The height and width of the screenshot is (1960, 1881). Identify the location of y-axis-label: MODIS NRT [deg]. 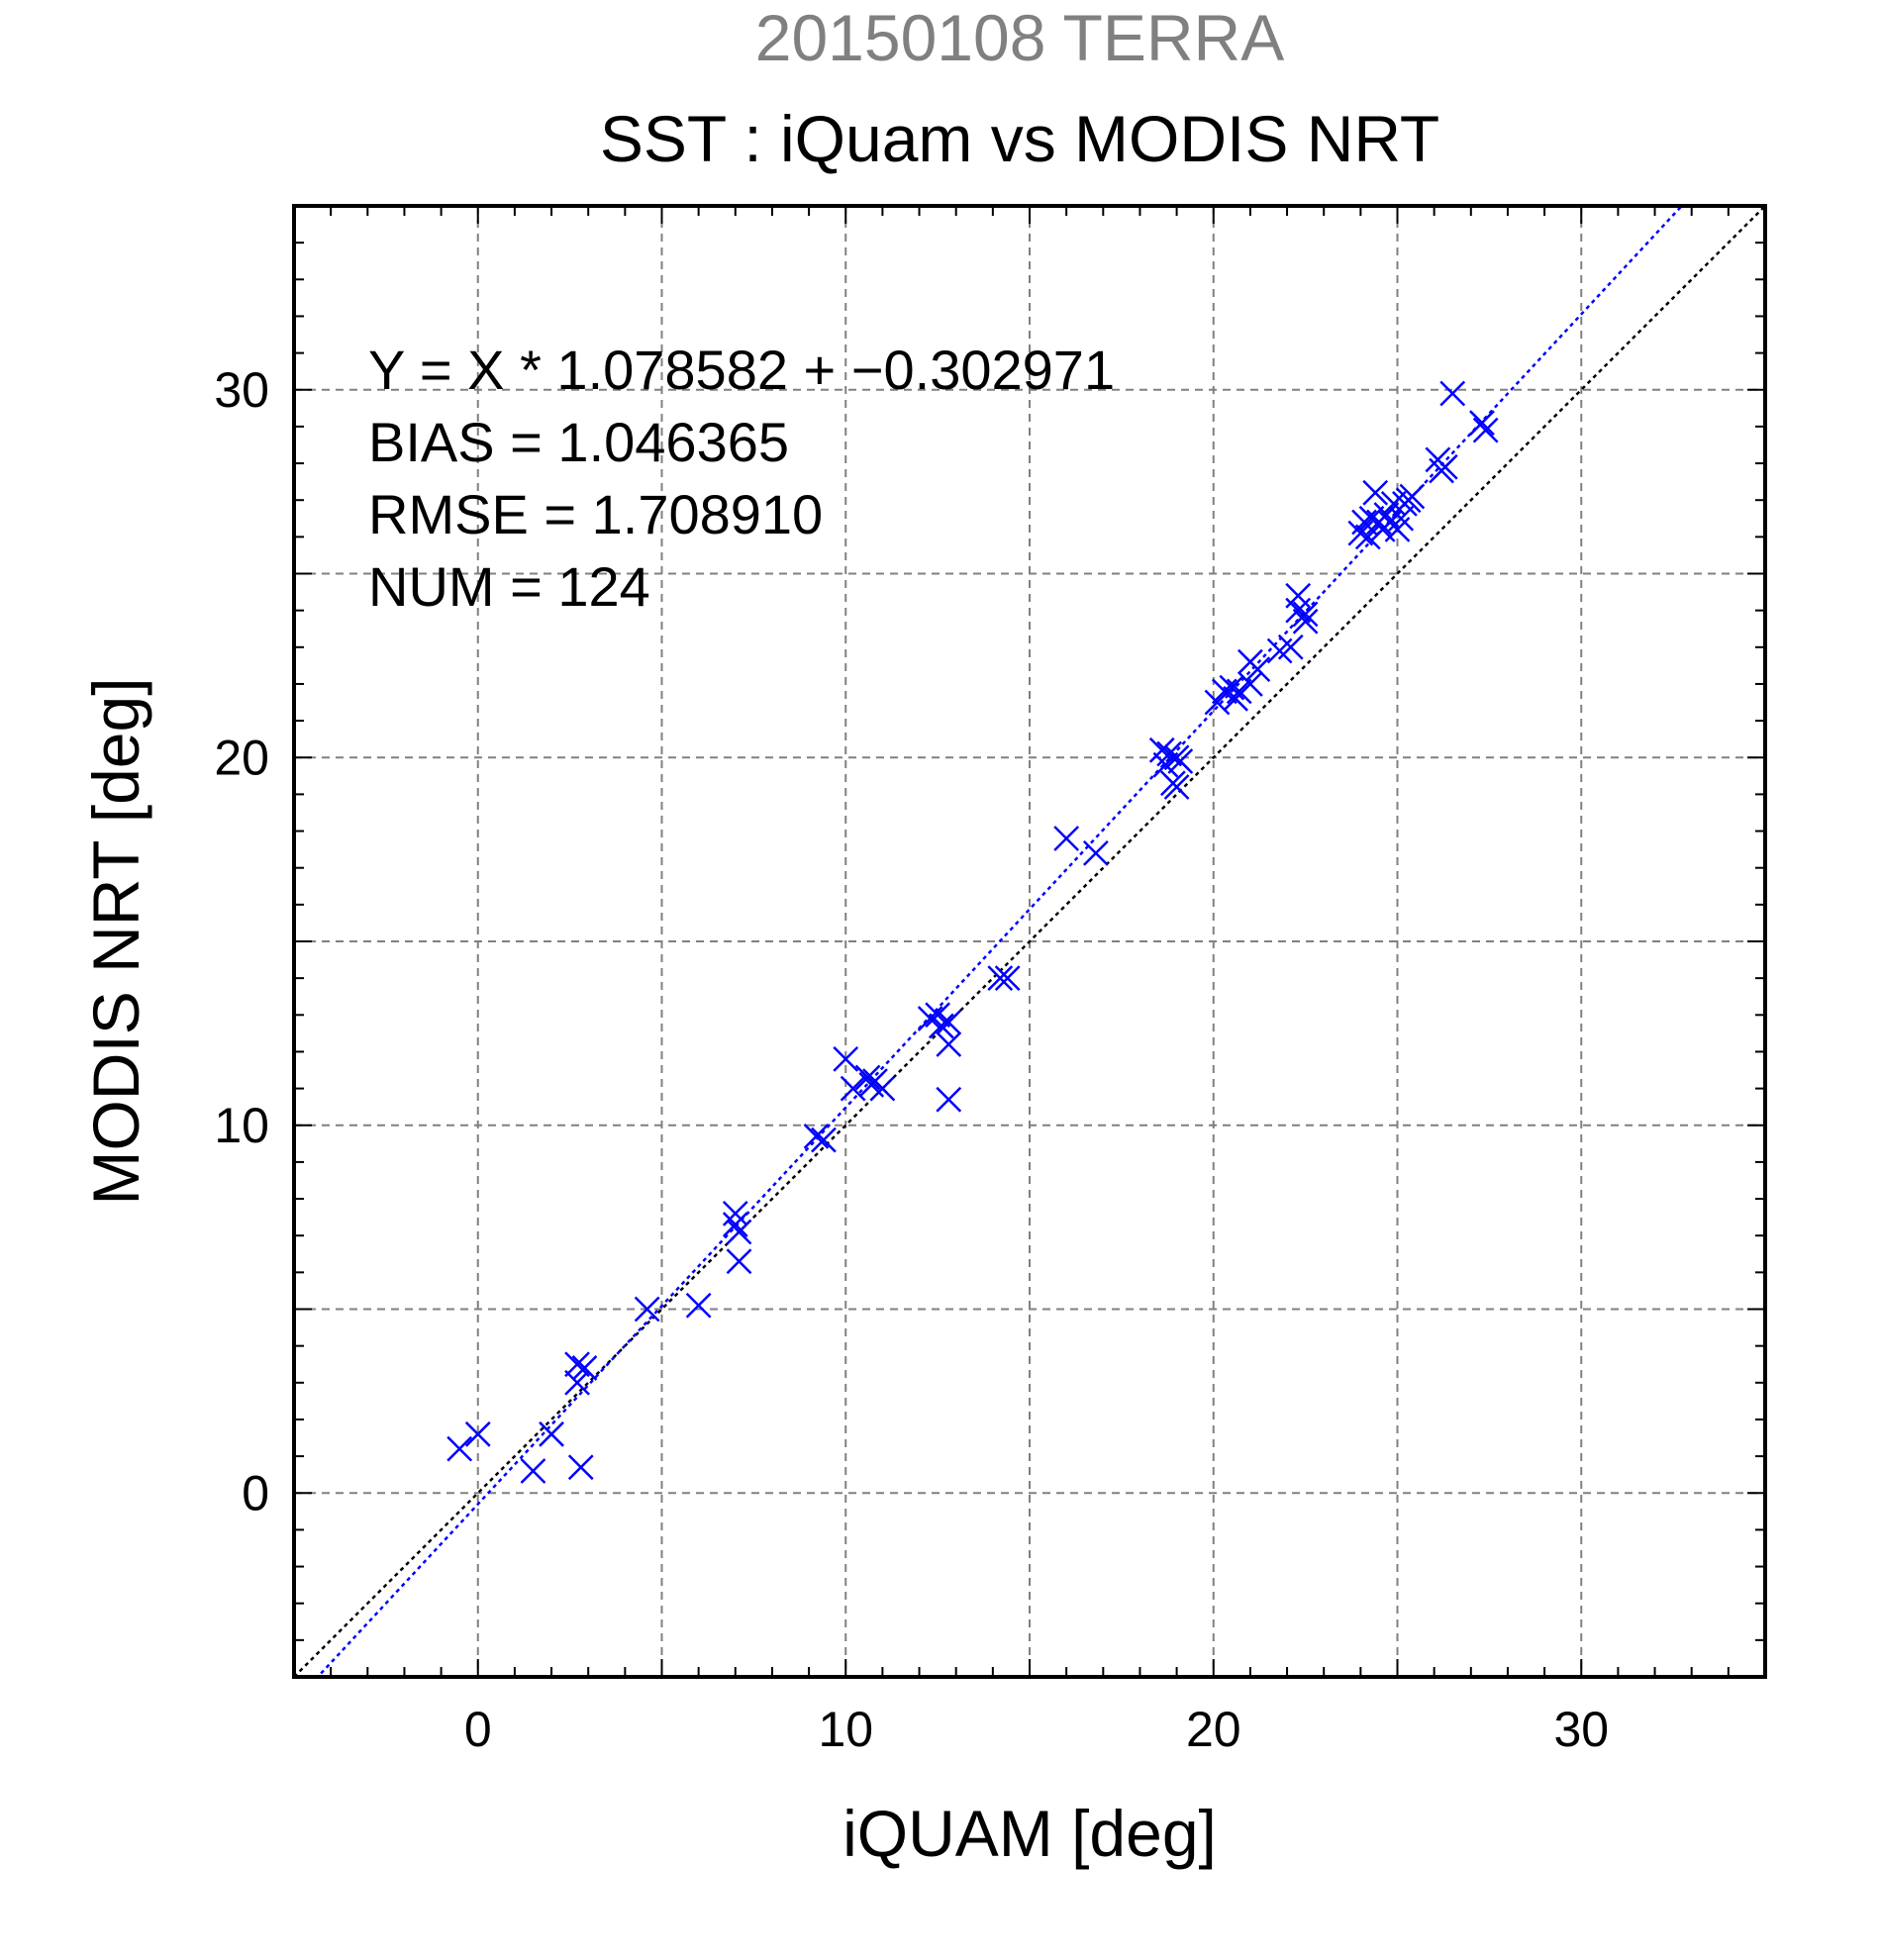
(115, 941).